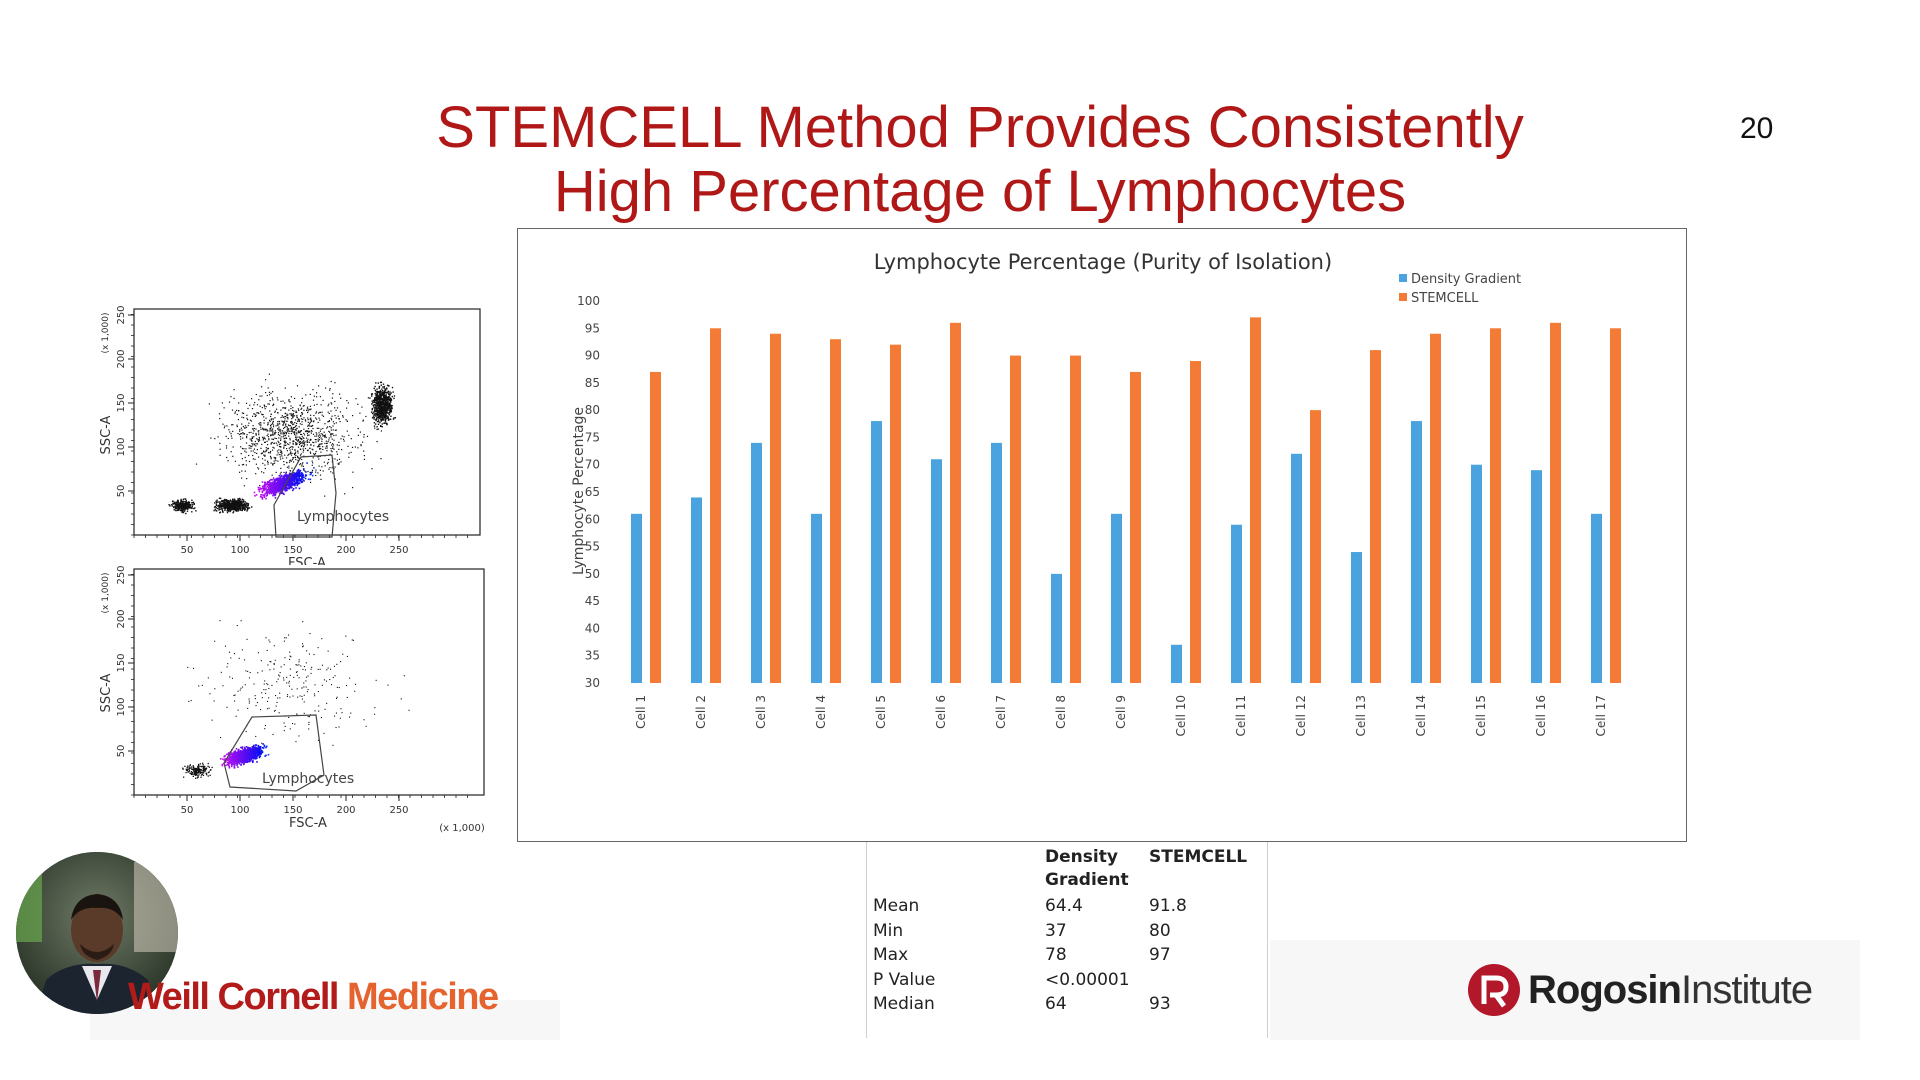 The width and height of the screenshot is (1920, 1080). Describe the element at coordinates (1198, 857) in the screenshot. I see `stats-header-stemcell: STEMCELL` at that location.